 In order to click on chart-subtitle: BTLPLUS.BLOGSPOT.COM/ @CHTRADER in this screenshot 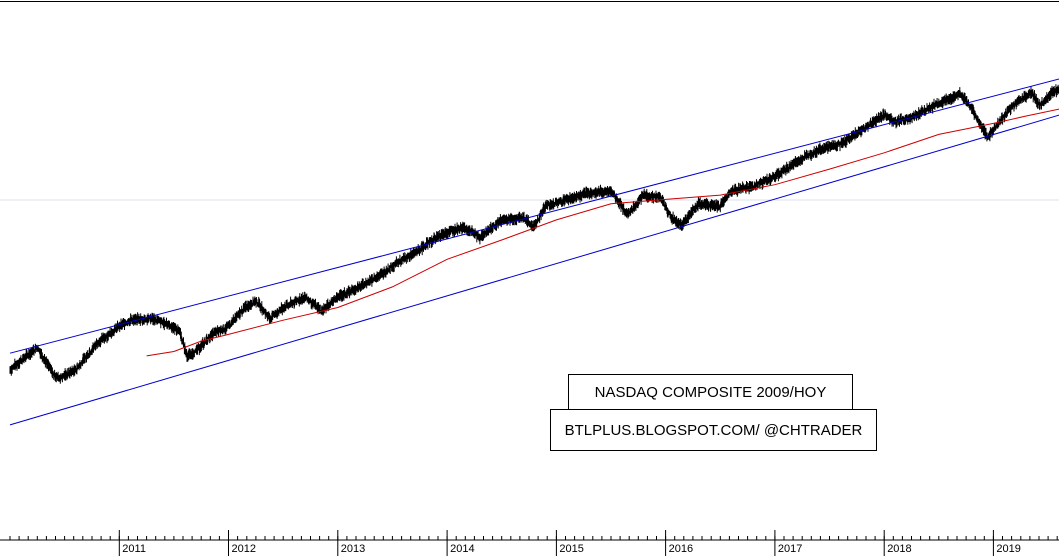, I will do `click(713, 430)`.